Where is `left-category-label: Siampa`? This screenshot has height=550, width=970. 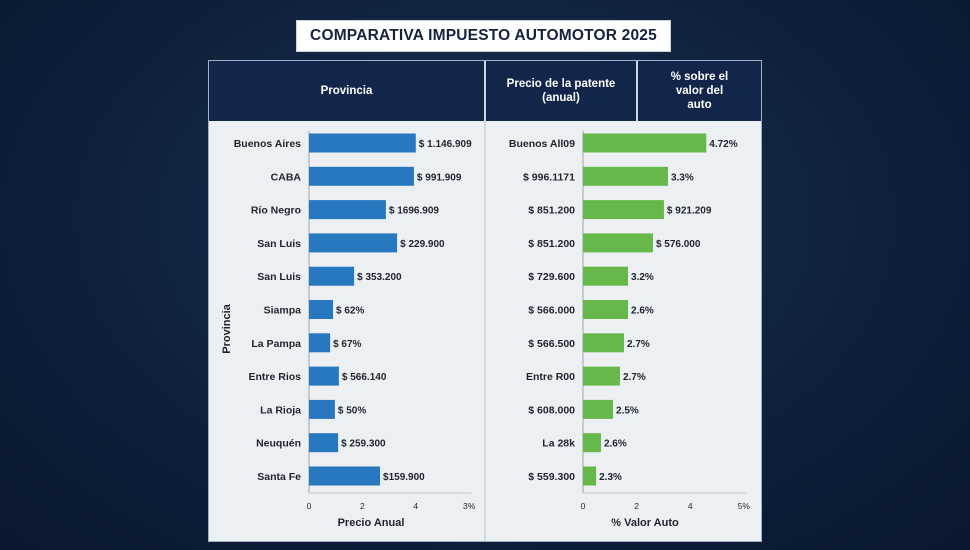
left-category-label: Siampa is located at coordinates (283, 311).